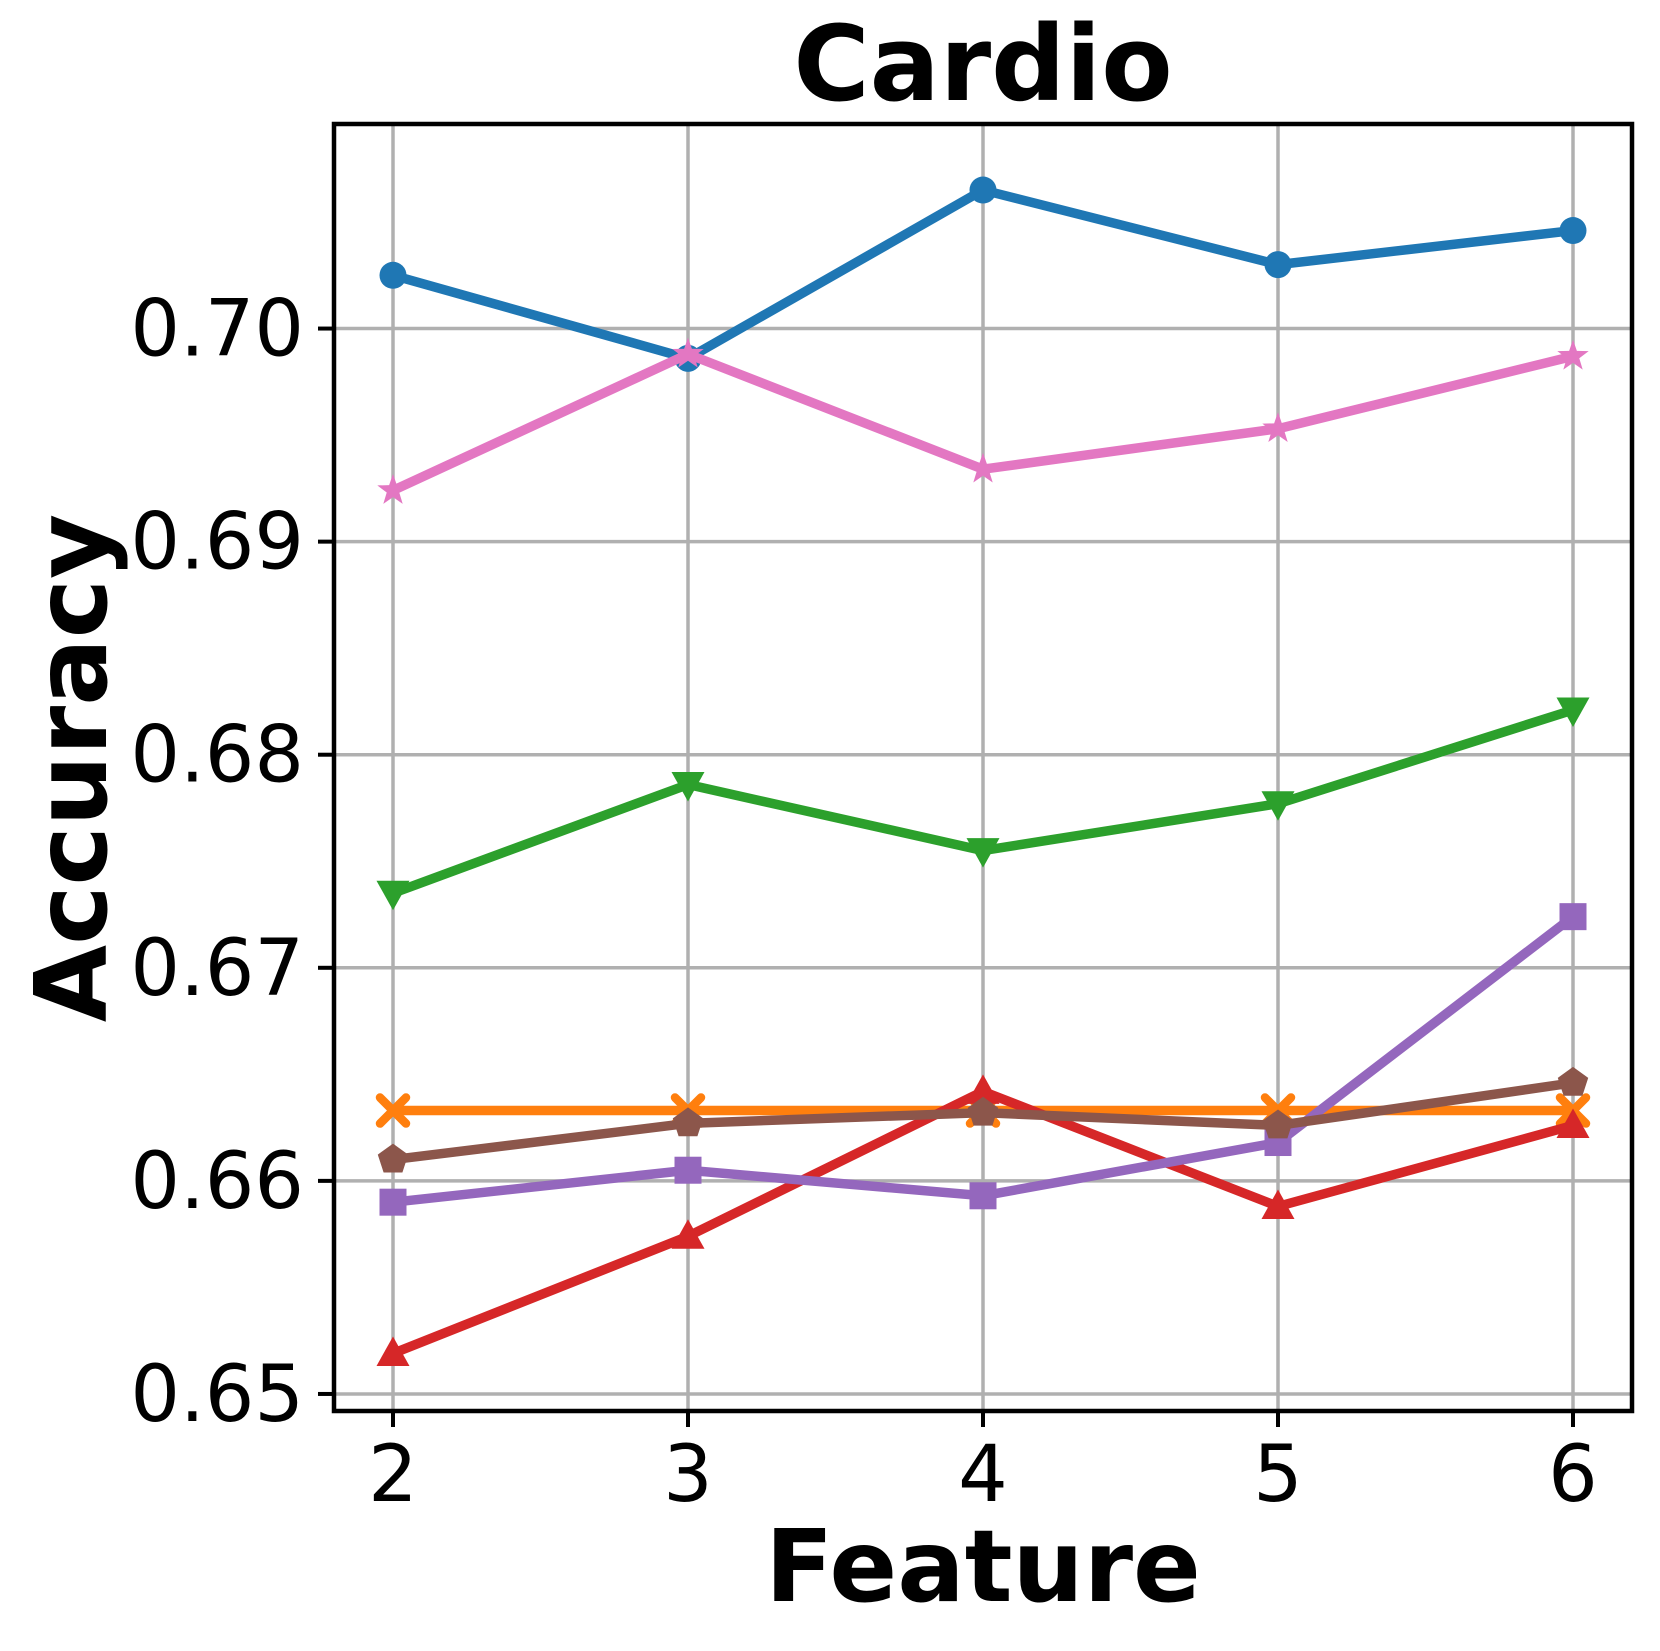  I want to click on x-tick-label: 6, so click(1573, 1475).